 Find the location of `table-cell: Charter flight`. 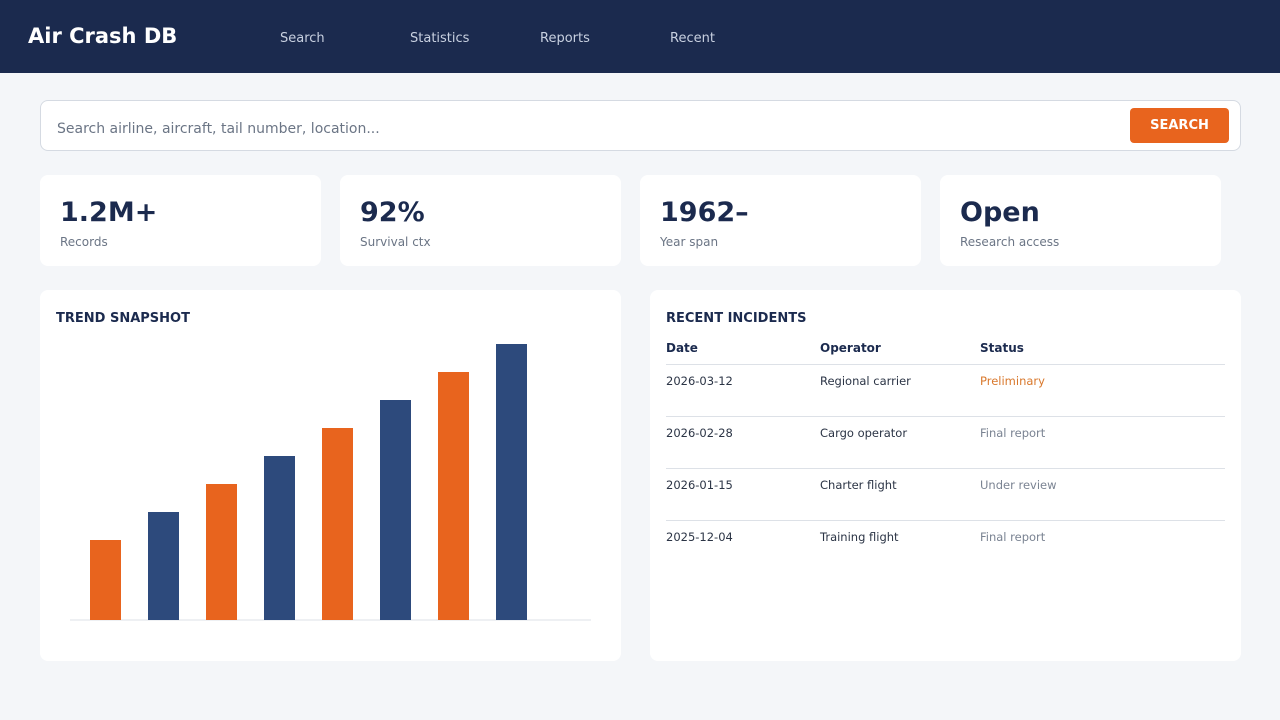

table-cell: Charter flight is located at coordinates (858, 485).